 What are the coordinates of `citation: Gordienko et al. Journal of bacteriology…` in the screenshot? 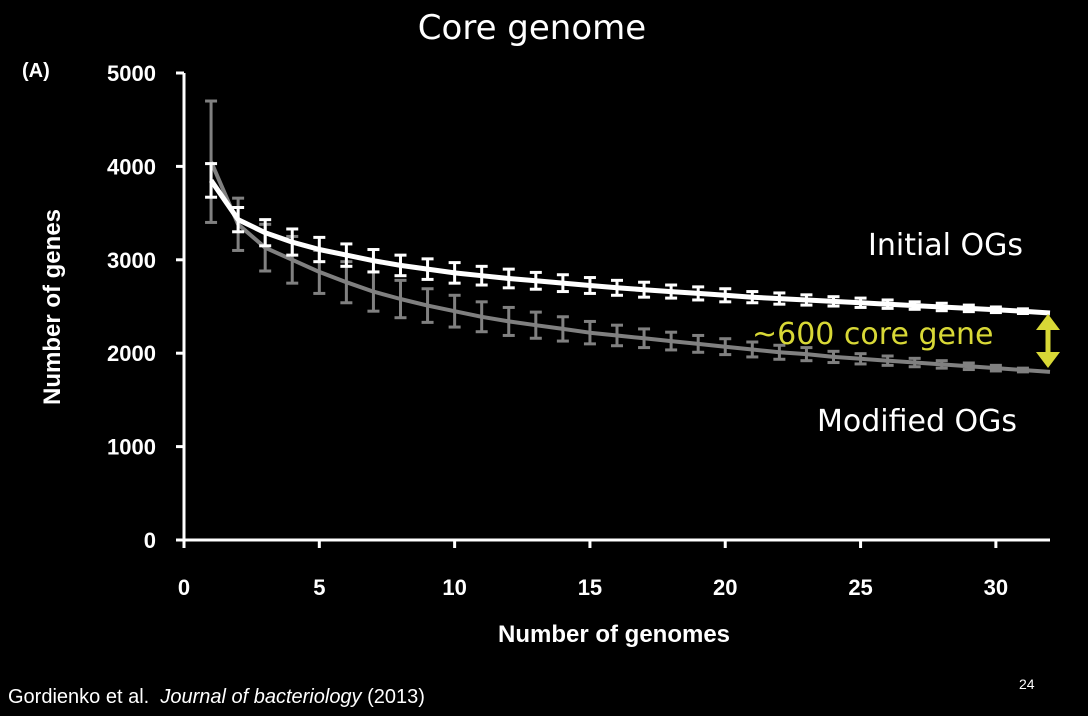 It's located at (216, 697).